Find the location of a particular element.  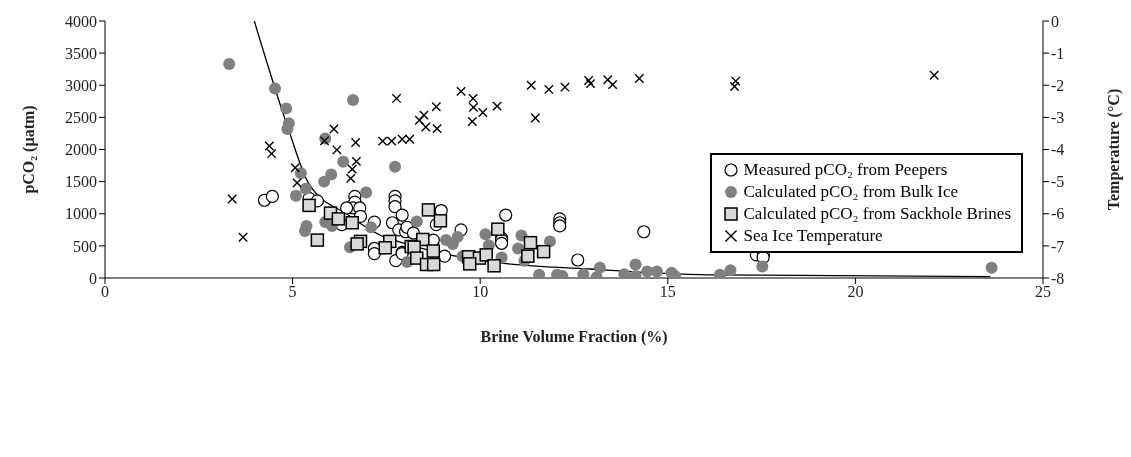

y-tick-label: 3000 is located at coordinates (81, 85).